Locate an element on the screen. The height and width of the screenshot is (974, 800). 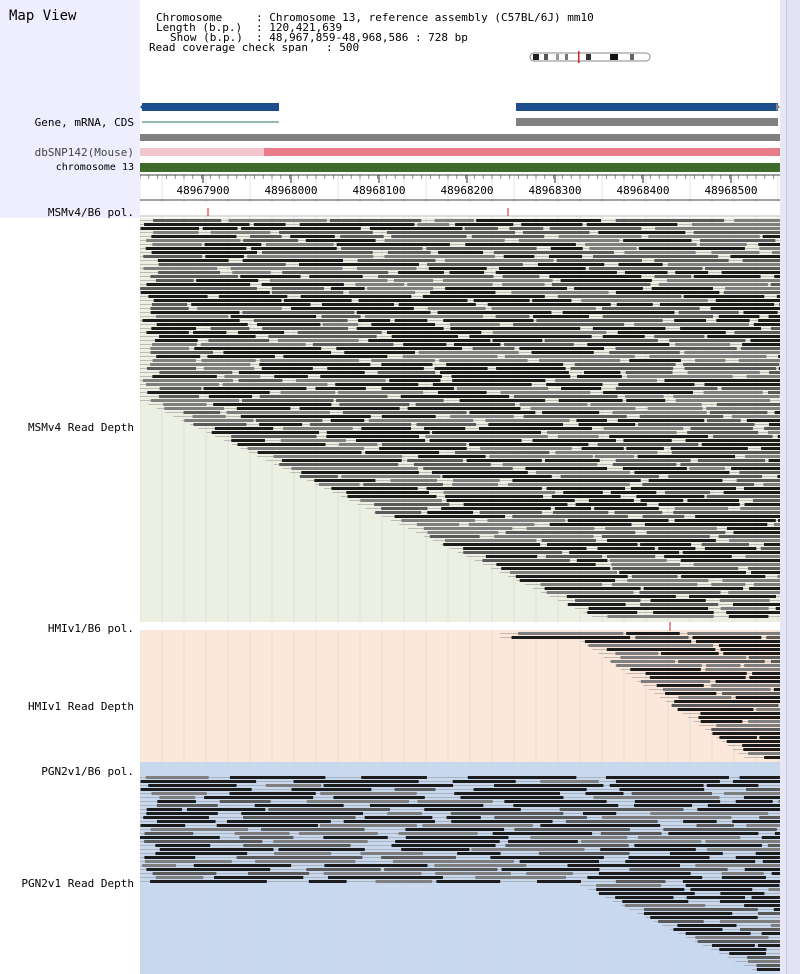
position-ruler is located at coordinates (460, 187).